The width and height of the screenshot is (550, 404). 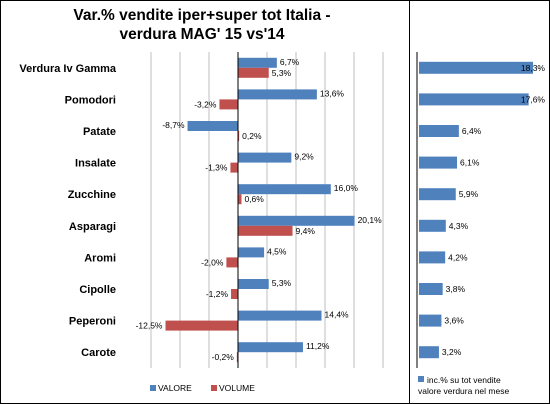 I want to click on valore-data-label: 14,4%, so click(x=337, y=315).